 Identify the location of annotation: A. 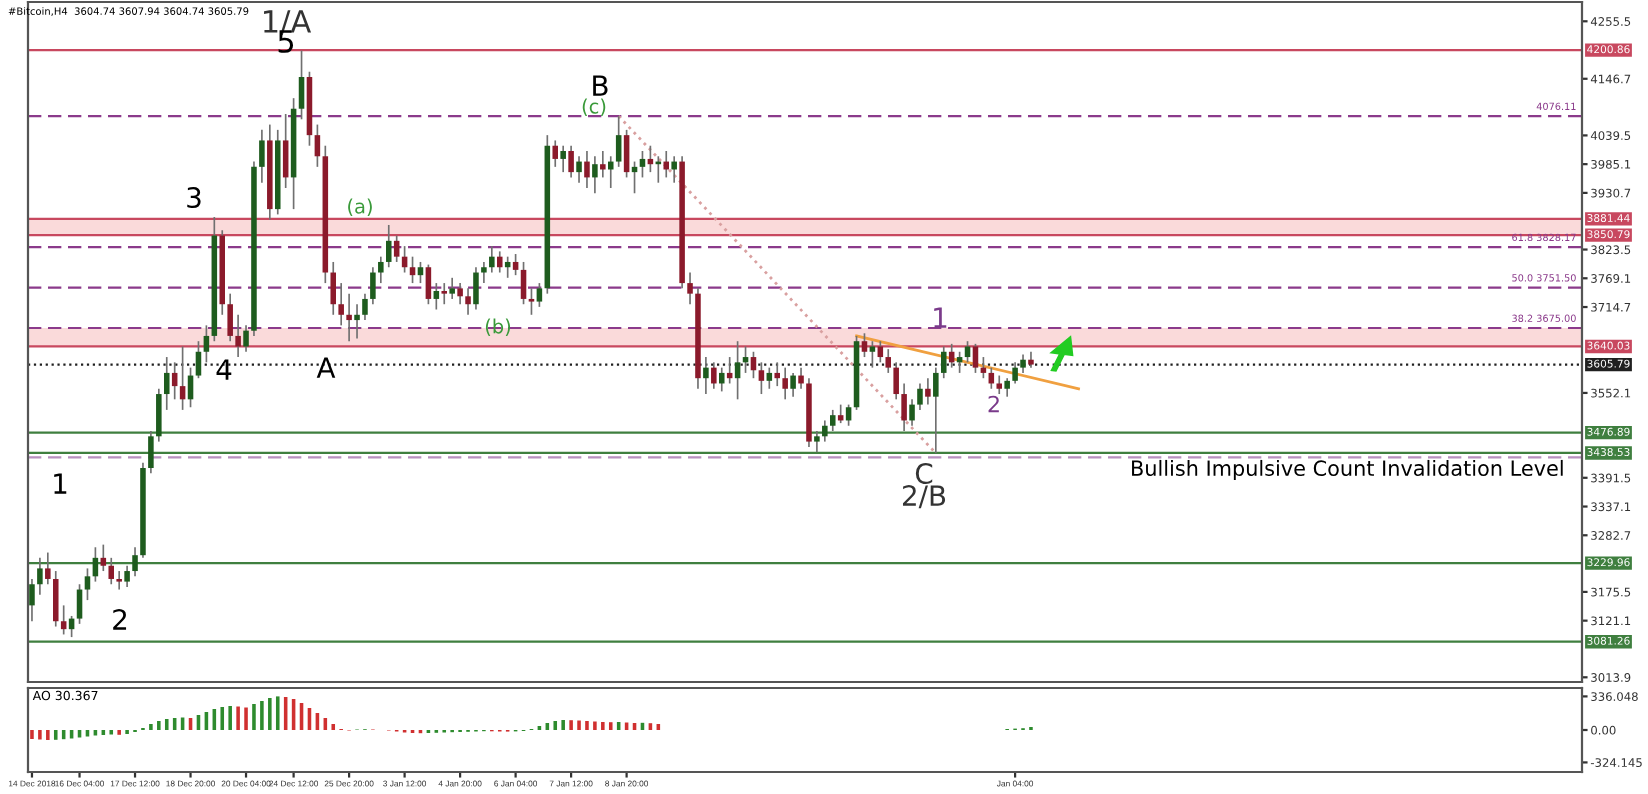
(326, 367).